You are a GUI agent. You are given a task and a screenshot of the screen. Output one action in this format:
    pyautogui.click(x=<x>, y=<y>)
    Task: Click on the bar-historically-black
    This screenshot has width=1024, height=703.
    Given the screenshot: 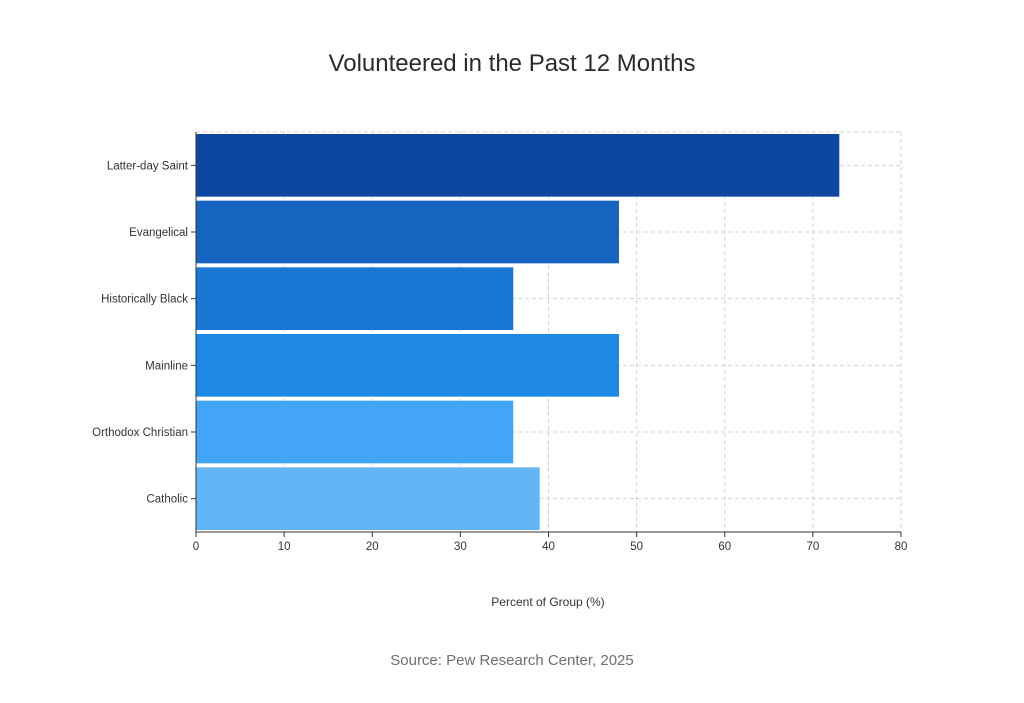 What is the action you would take?
    pyautogui.click(x=355, y=298)
    